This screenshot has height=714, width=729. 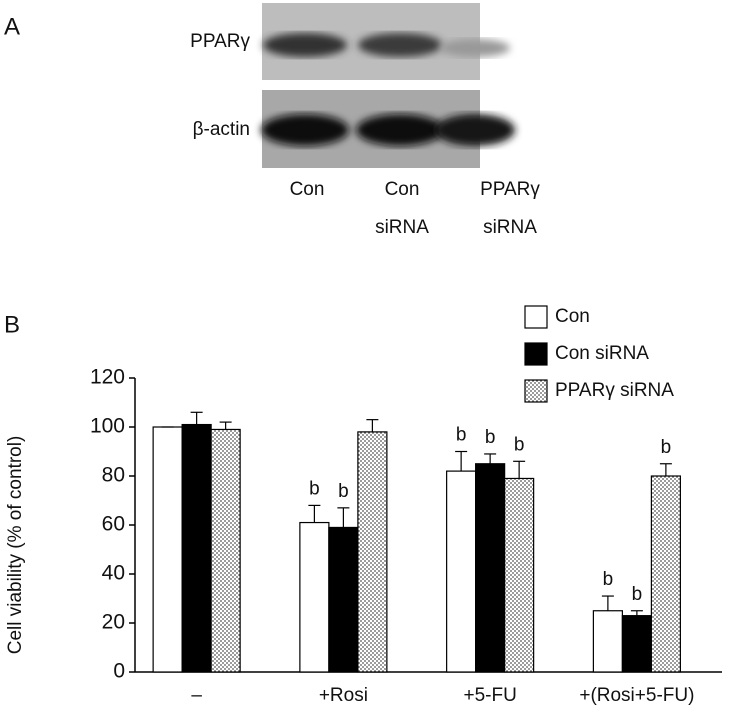 I want to click on x-tick-label: –, so click(x=196, y=695).